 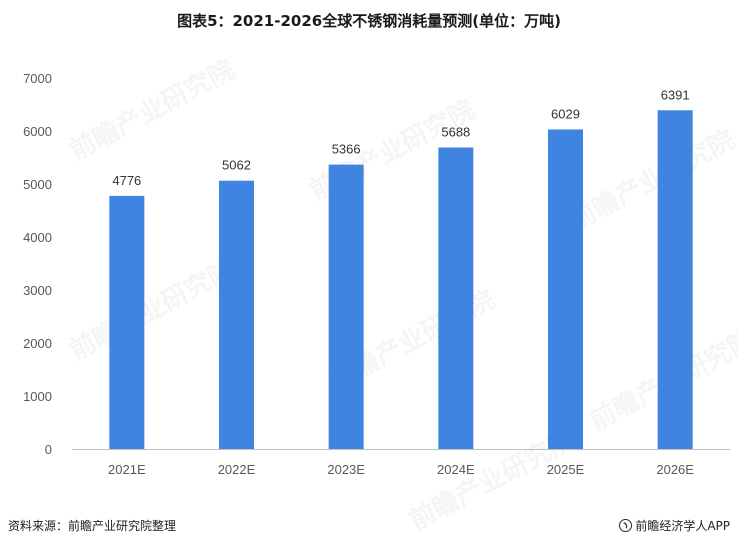 I want to click on y-tick-label: 4000, so click(x=37, y=237).